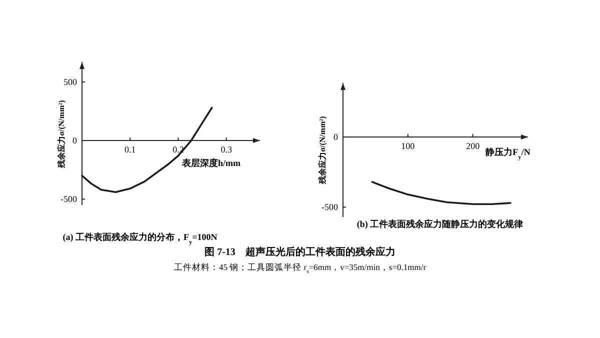  I want to click on x-tick-label: 0.2, so click(178, 149).